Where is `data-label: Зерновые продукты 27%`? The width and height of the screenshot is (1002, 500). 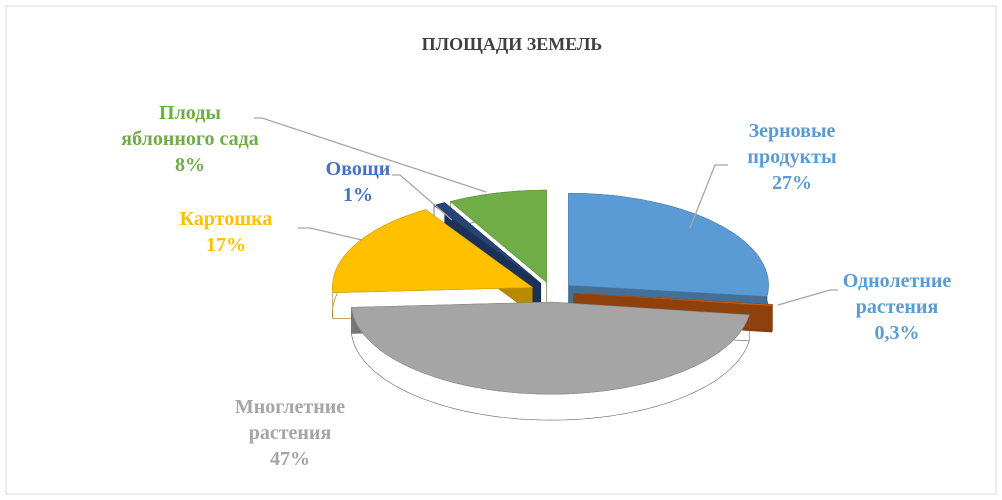 data-label: Зерновые продукты 27% is located at coordinates (792, 157).